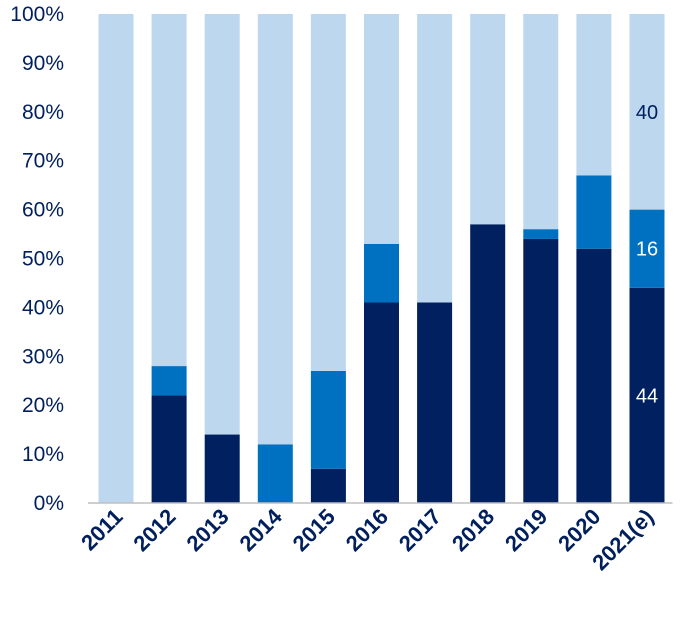  I want to click on x-tick-label: 2019, so click(526, 530).